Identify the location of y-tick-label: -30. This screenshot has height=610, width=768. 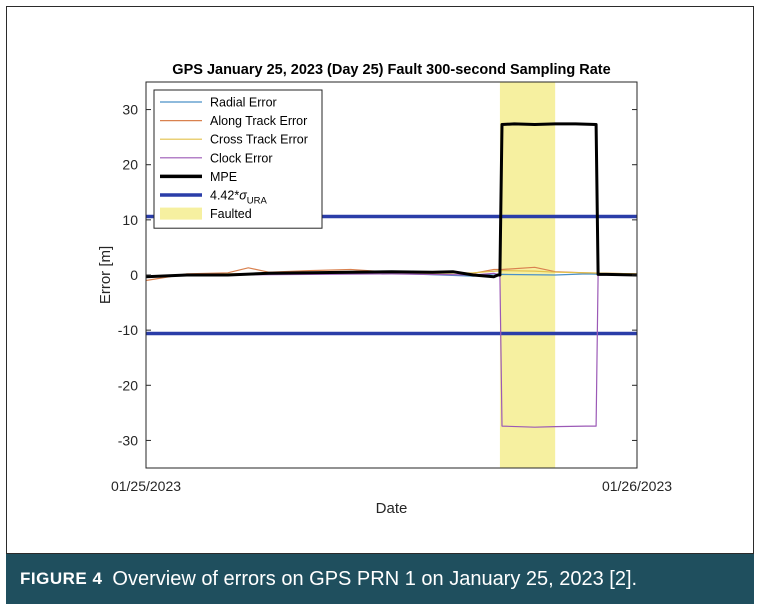
(128, 440).